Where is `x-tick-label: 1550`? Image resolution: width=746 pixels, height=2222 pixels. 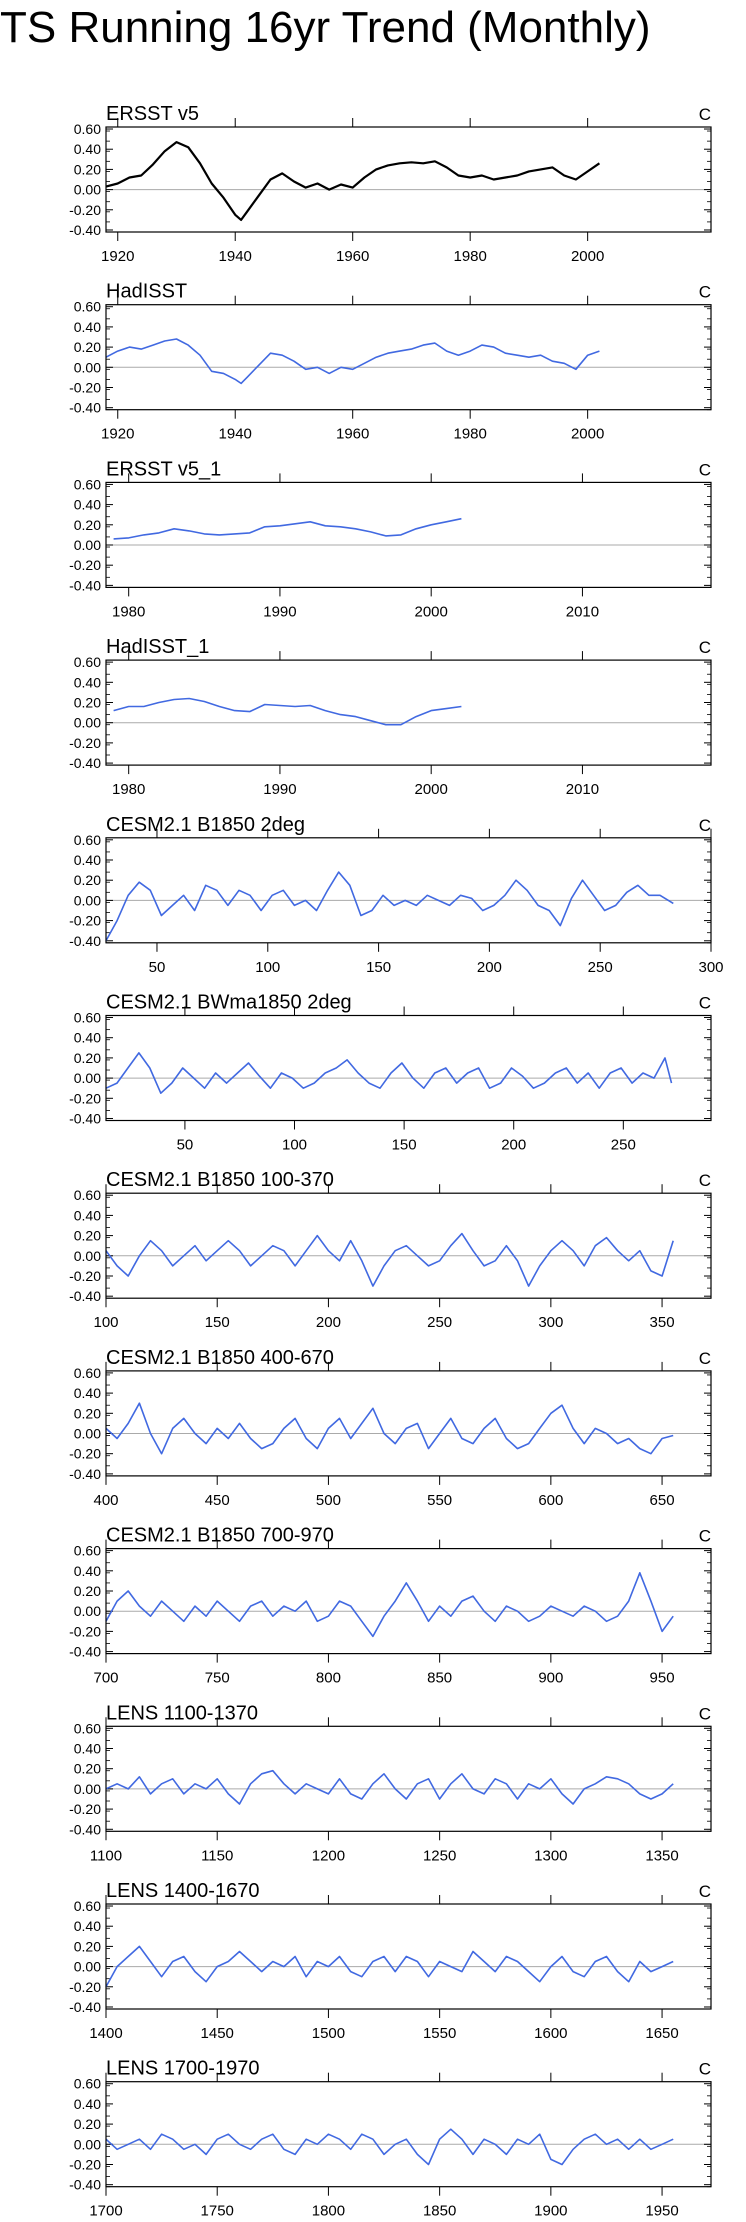 x-tick-label: 1550 is located at coordinates (439, 2033).